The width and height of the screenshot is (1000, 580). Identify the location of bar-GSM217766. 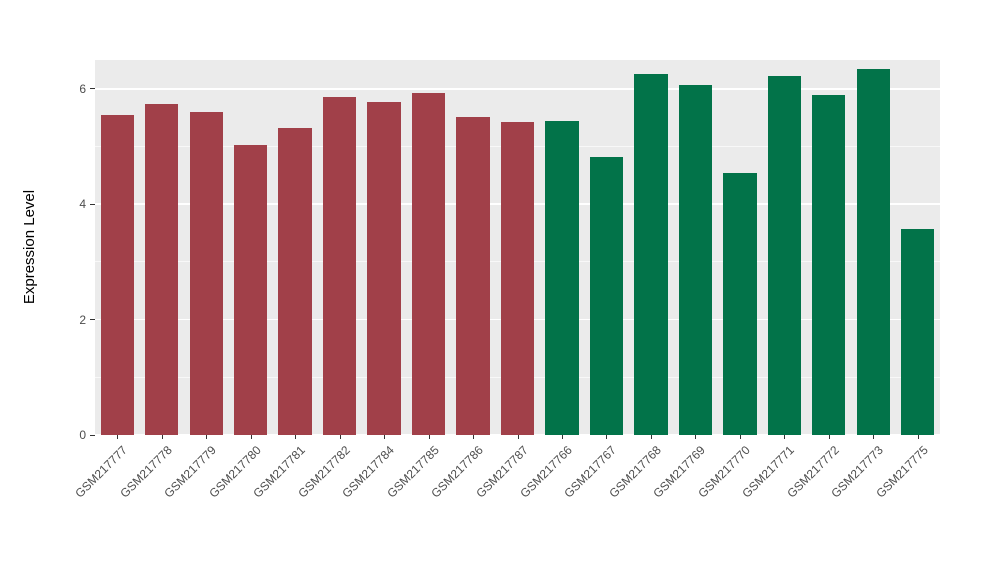
(562, 278).